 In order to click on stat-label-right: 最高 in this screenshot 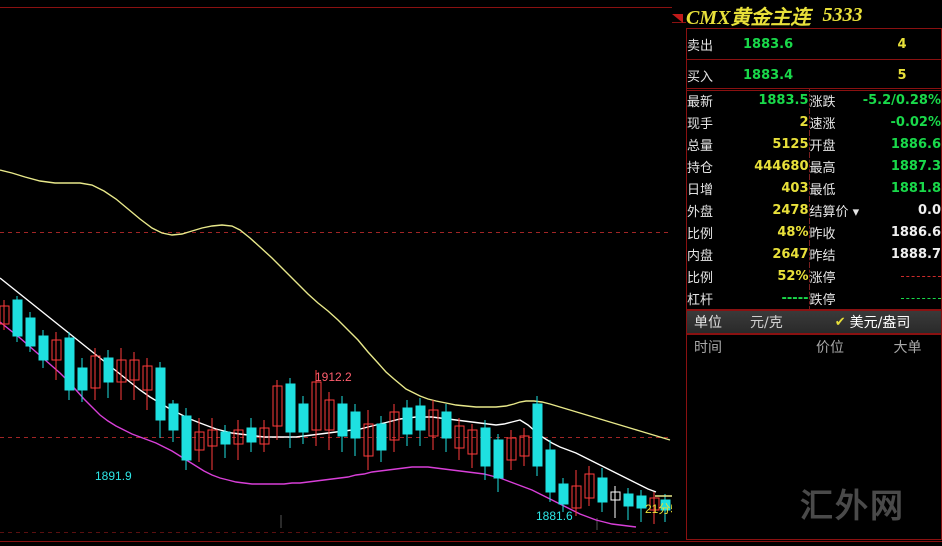, I will do `click(835, 166)`.